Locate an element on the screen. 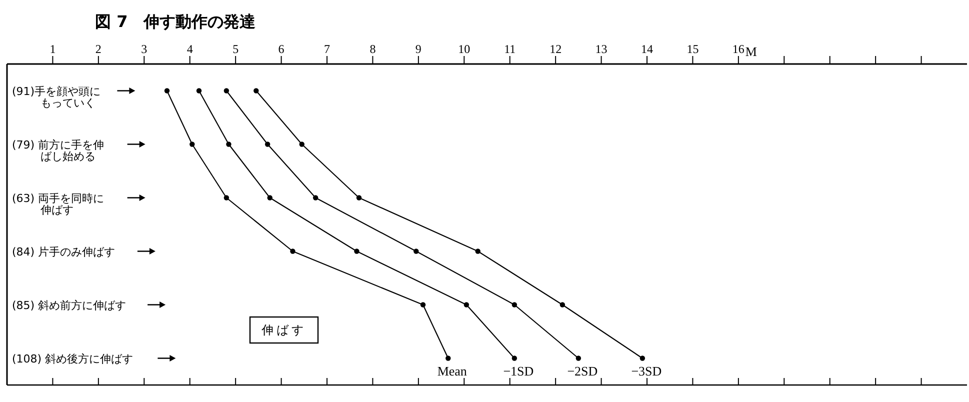  x-tick-label: 6 is located at coordinates (281, 49).